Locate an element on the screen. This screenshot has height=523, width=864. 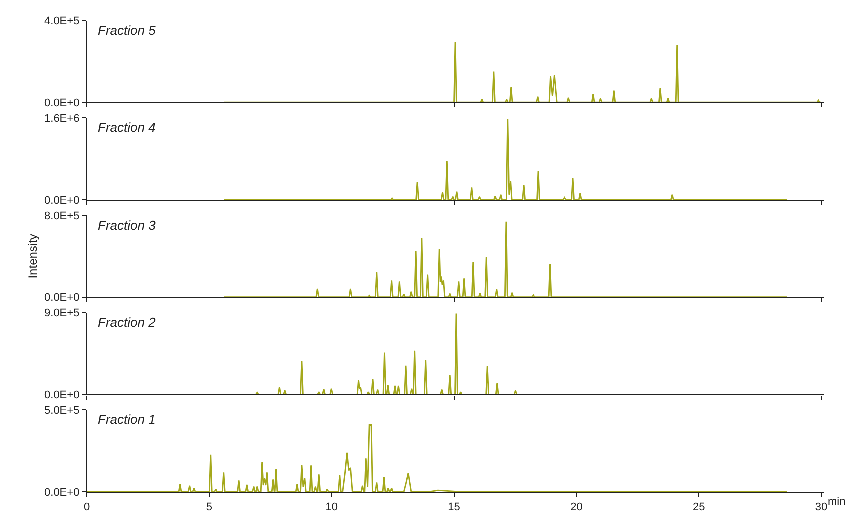
y-tick-label: 1.6E+6 is located at coordinates (62, 119).